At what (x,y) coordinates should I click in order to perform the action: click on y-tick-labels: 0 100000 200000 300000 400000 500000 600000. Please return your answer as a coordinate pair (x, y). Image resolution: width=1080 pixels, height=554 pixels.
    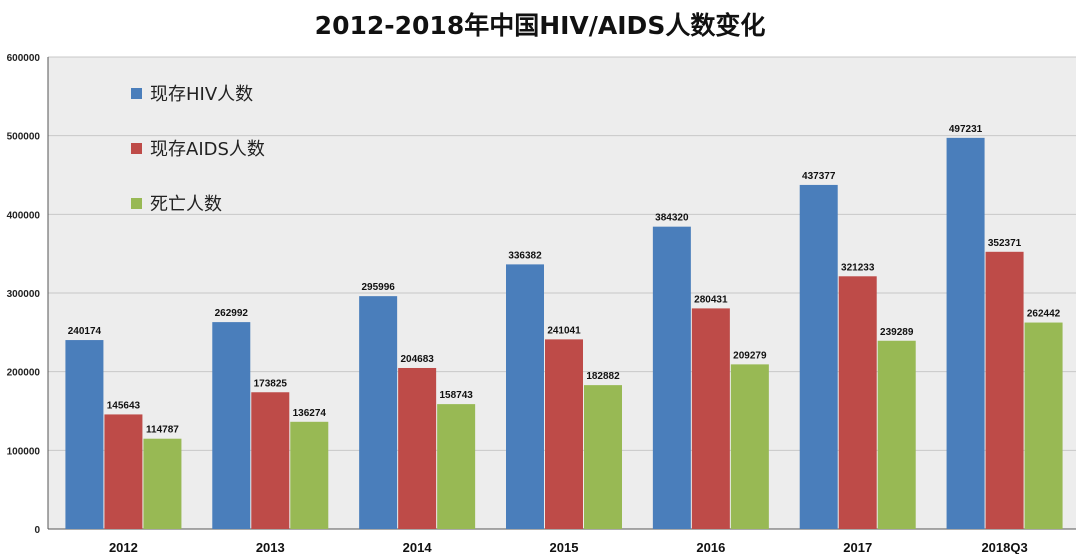
    Looking at the image, I should click on (24, 294).